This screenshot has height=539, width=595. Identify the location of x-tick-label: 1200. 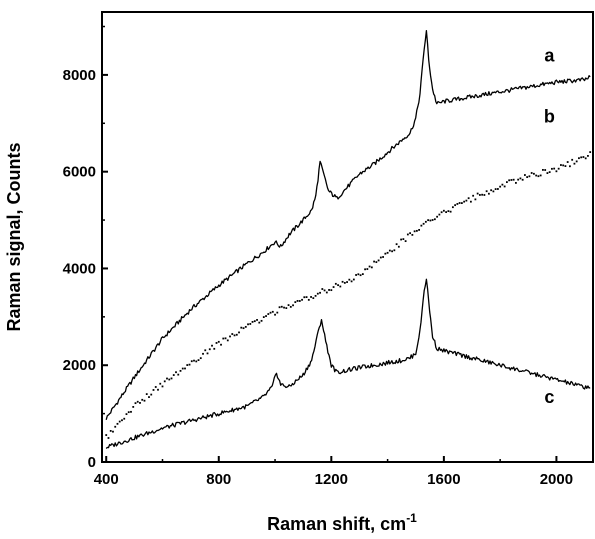
(331, 479).